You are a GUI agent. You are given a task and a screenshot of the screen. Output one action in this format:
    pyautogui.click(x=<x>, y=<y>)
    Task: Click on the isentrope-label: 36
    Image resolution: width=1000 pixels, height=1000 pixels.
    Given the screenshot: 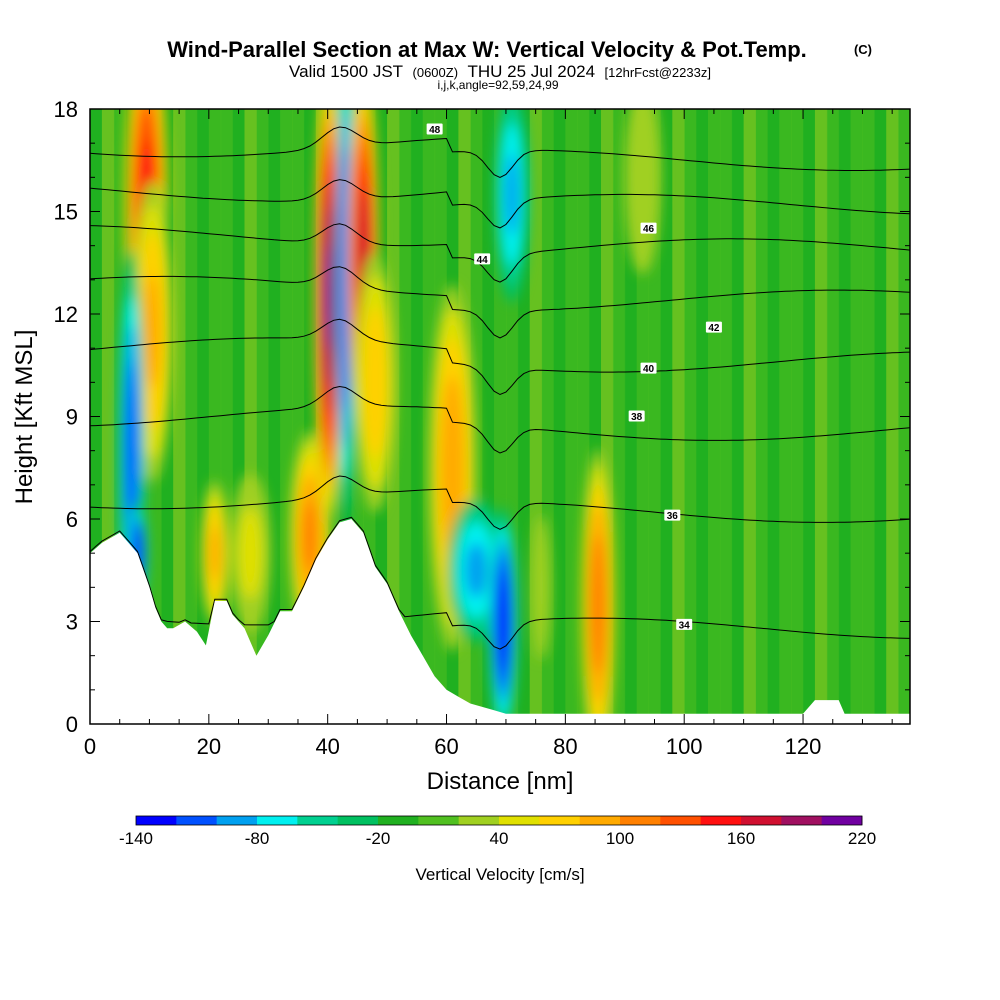 What is the action you would take?
    pyautogui.click(x=672, y=515)
    